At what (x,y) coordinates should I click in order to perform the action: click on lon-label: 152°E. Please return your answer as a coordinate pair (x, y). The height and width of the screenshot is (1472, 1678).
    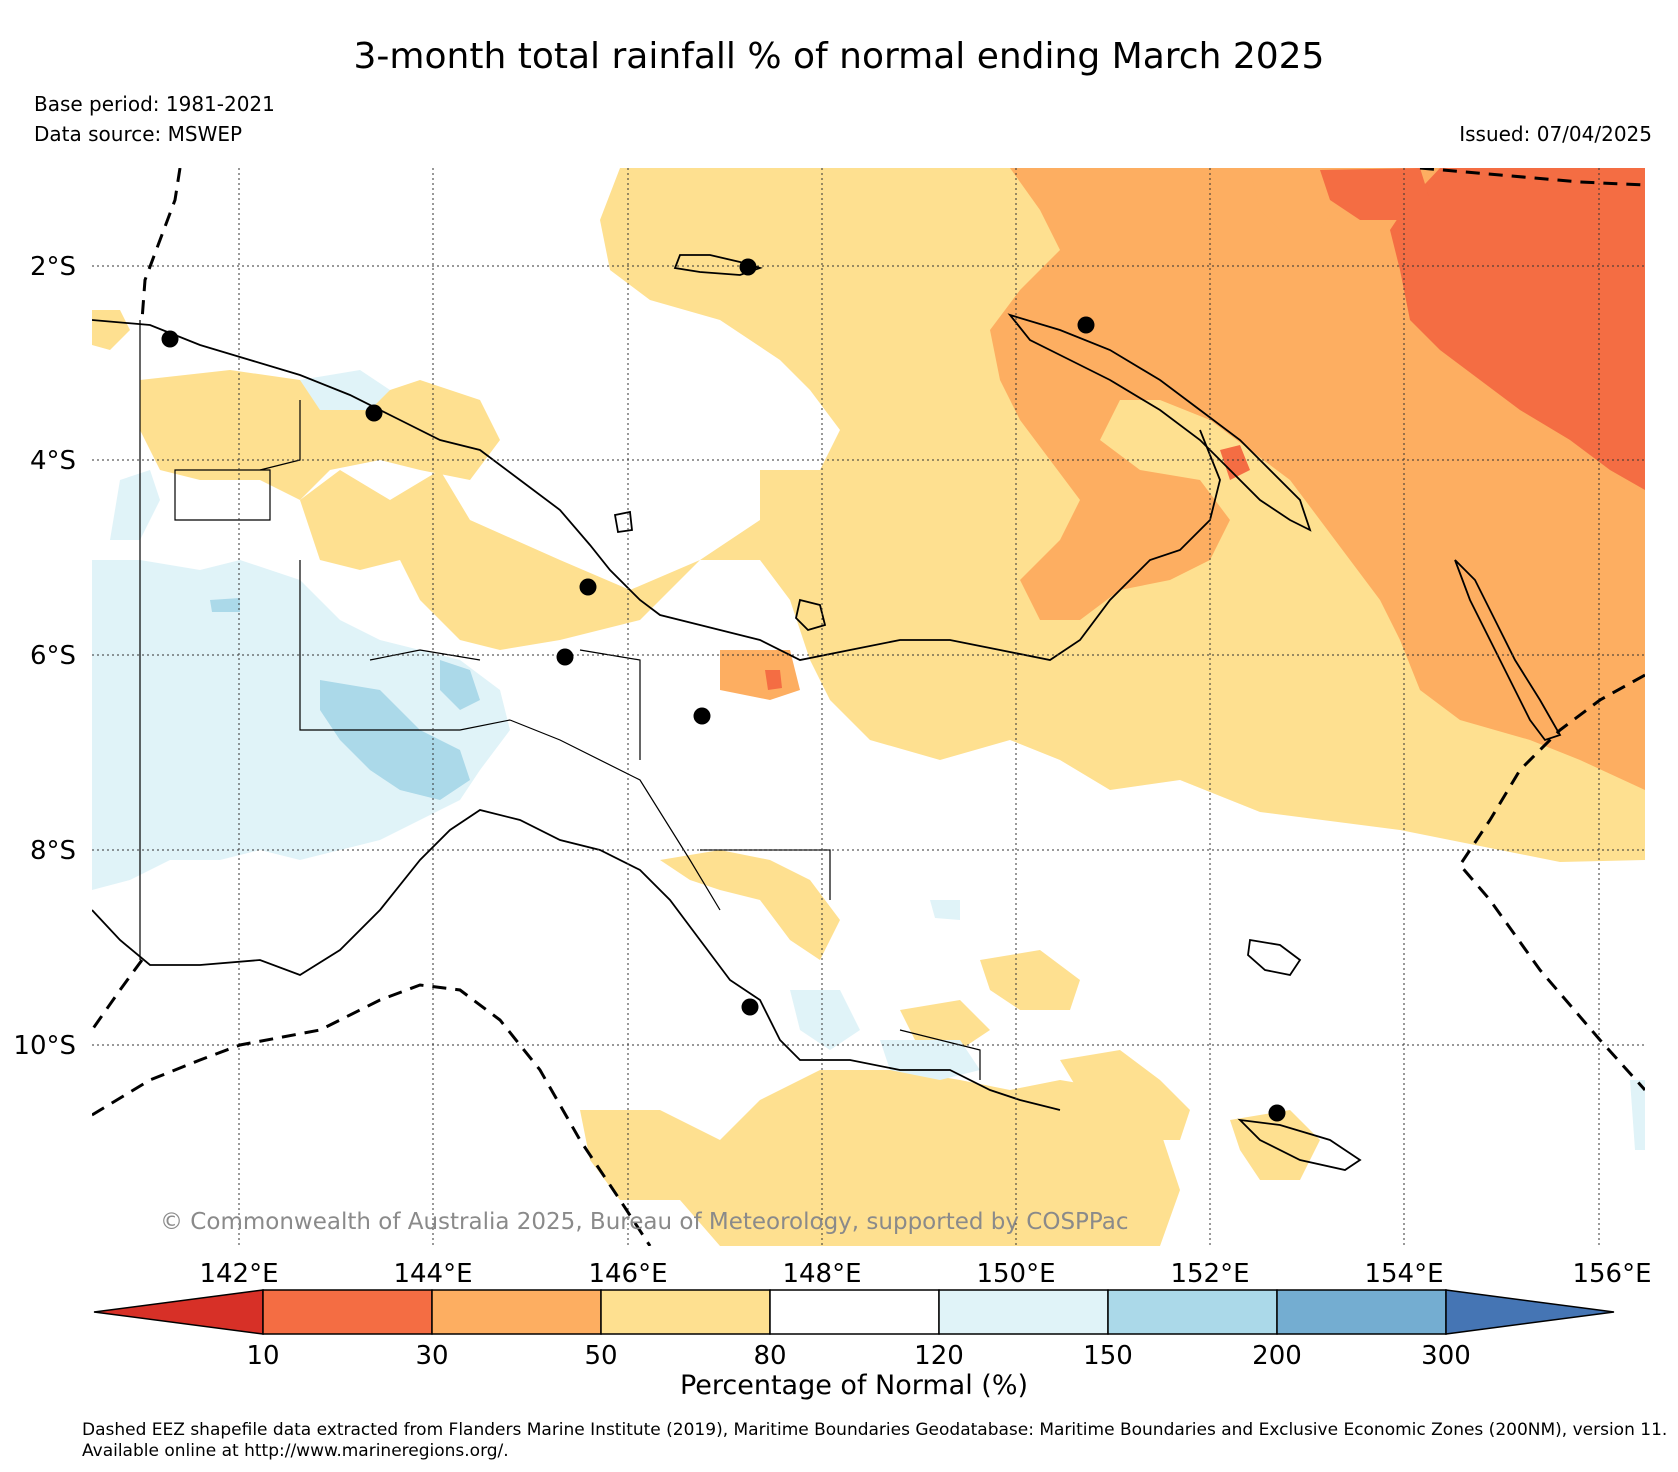
    Looking at the image, I should click on (1209, 1274).